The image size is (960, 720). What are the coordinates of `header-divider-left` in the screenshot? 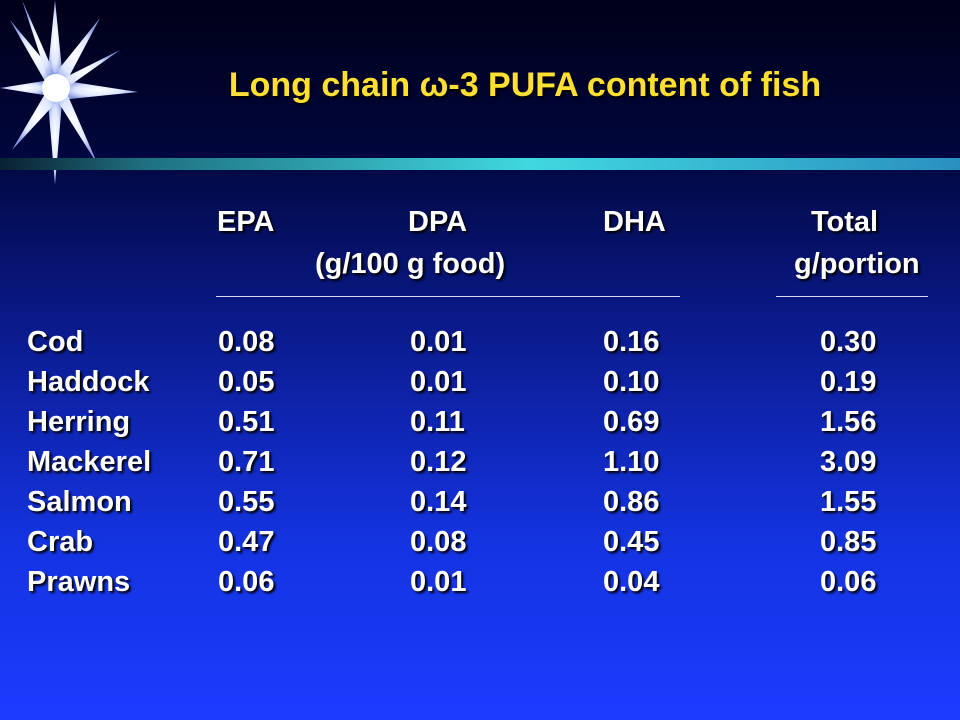 It's located at (448, 296).